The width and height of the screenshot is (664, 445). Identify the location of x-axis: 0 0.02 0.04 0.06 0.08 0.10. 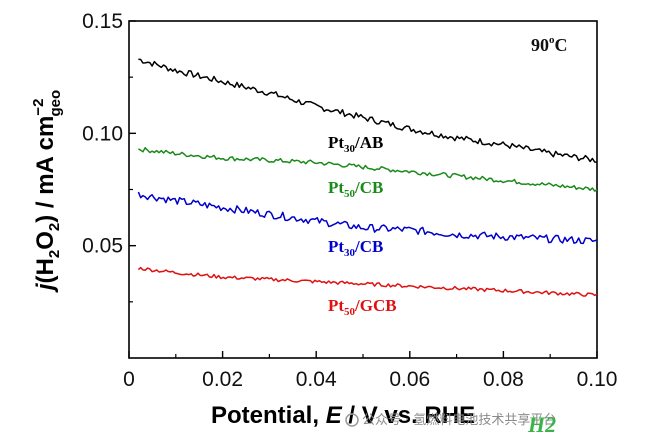
(370, 371).